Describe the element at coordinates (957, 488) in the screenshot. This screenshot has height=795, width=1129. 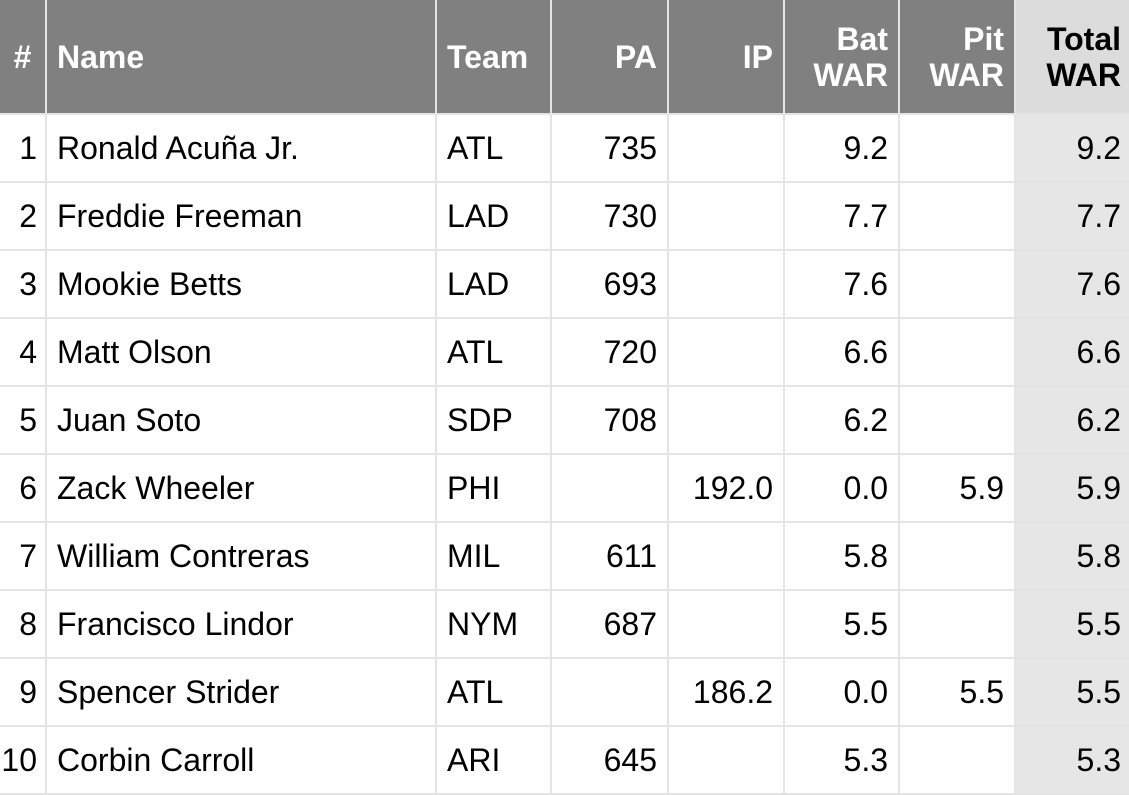
I see `pit-war-cell: 5.9` at that location.